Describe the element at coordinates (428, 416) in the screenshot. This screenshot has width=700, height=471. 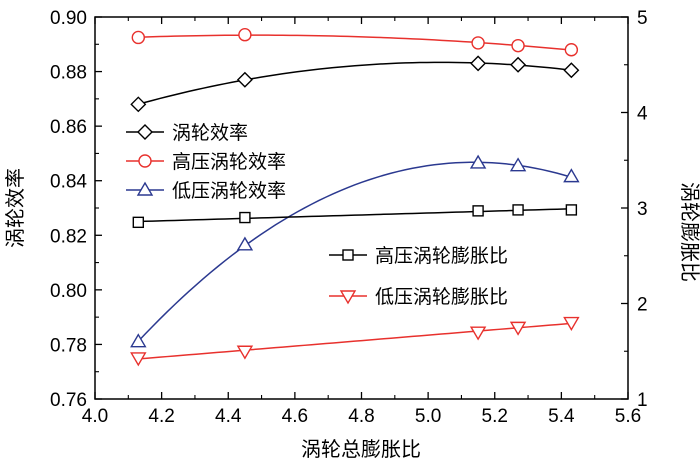
I see `x-tick-label: 5.0` at that location.